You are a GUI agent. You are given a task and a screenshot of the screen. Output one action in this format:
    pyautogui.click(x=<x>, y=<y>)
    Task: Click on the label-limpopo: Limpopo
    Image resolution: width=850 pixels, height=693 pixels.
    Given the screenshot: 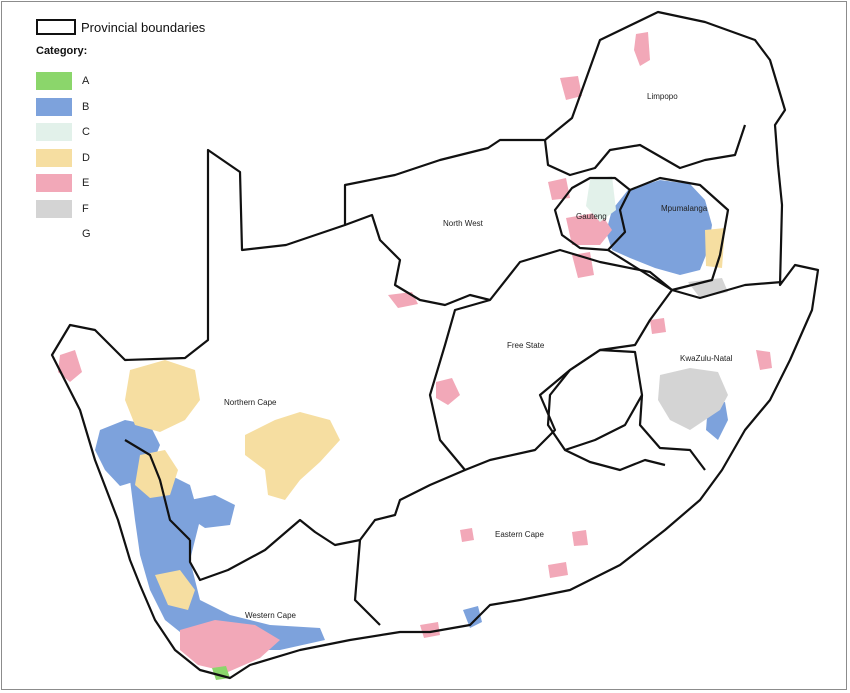 What is the action you would take?
    pyautogui.click(x=662, y=96)
    